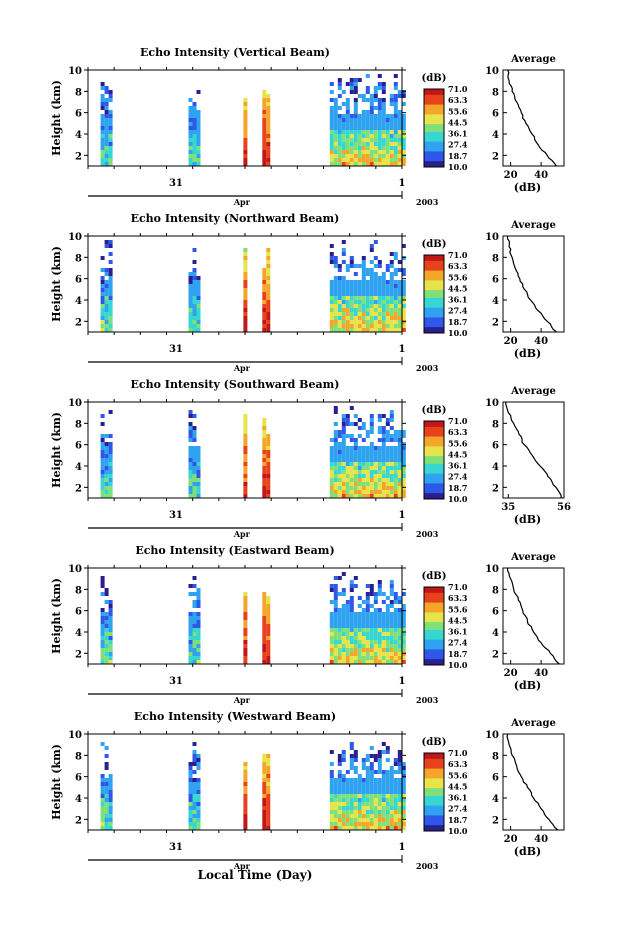 The width and height of the screenshot is (620, 935). Describe the element at coordinates (78, 820) in the screenshot. I see `y-tick-label: 2` at that location.